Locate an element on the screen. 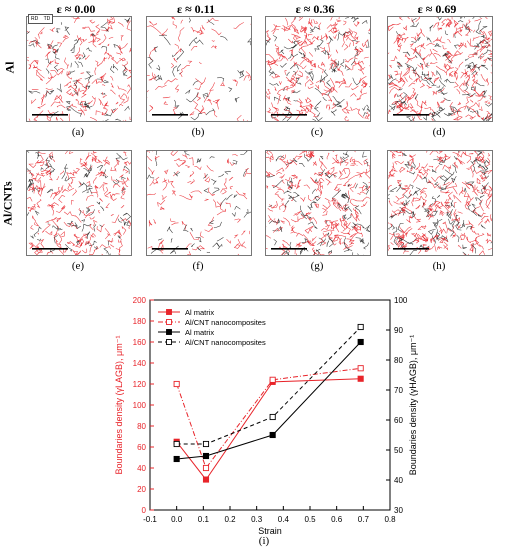 The width and height of the screenshot is (521, 550). x-tick-label: 0.8 is located at coordinates (390, 519).